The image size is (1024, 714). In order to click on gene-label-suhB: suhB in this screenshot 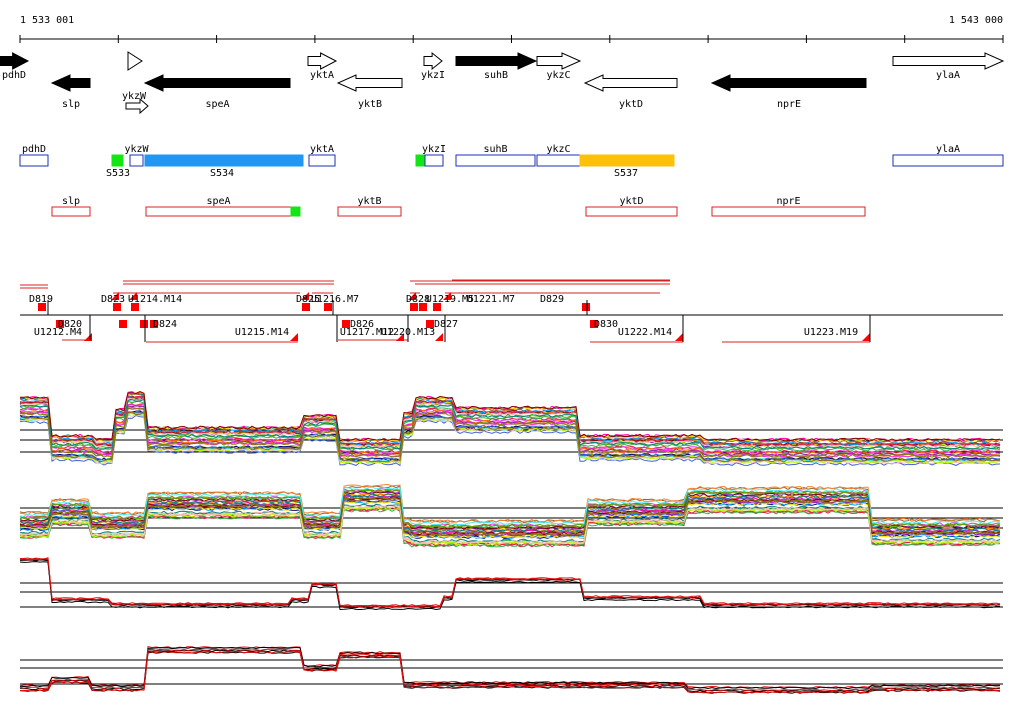, I will do `click(496, 75)`.